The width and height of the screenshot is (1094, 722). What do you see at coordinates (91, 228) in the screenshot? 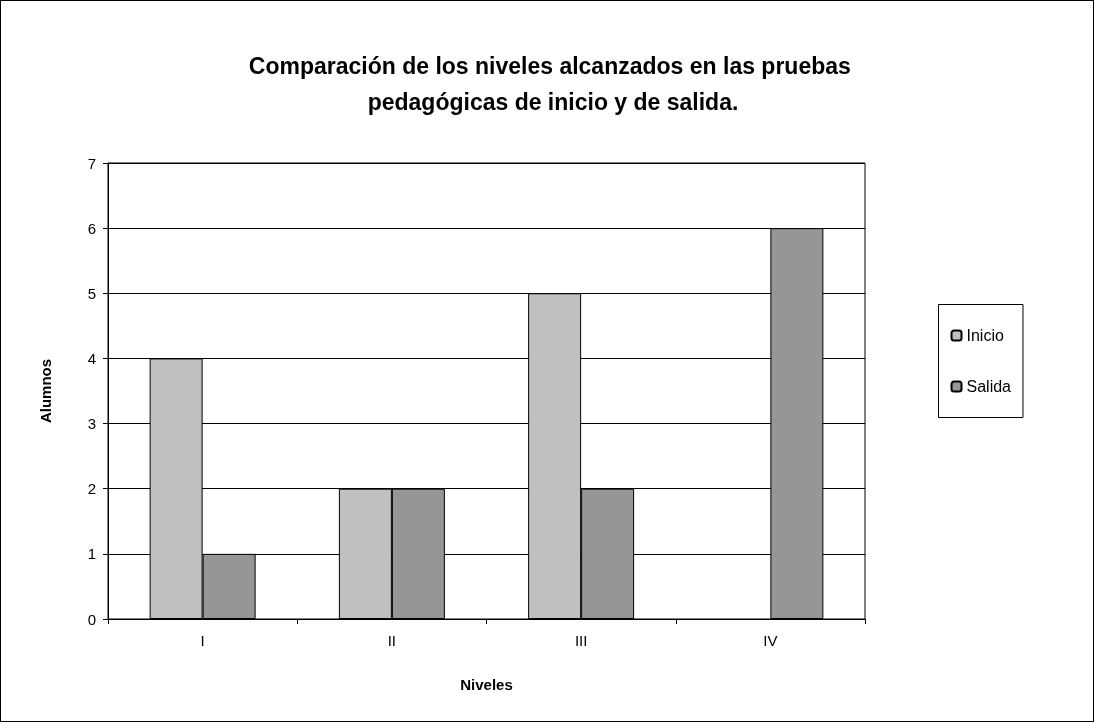
I see `y-tick-label: 6` at bounding box center [91, 228].